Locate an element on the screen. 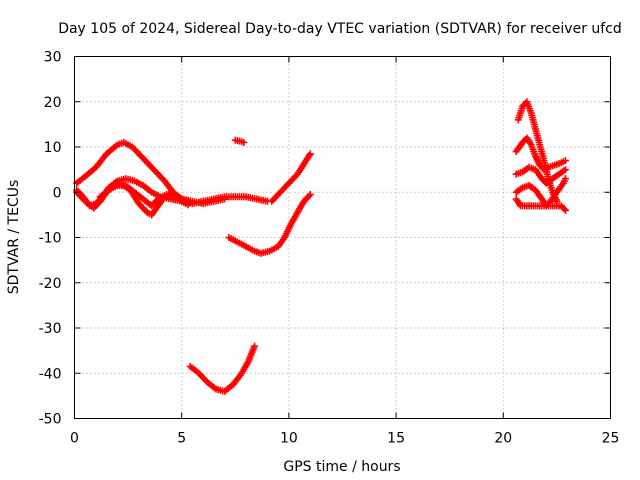 The width and height of the screenshot is (640, 480). y-axis-label: SDTVAR / TECUs is located at coordinates (14, 237).